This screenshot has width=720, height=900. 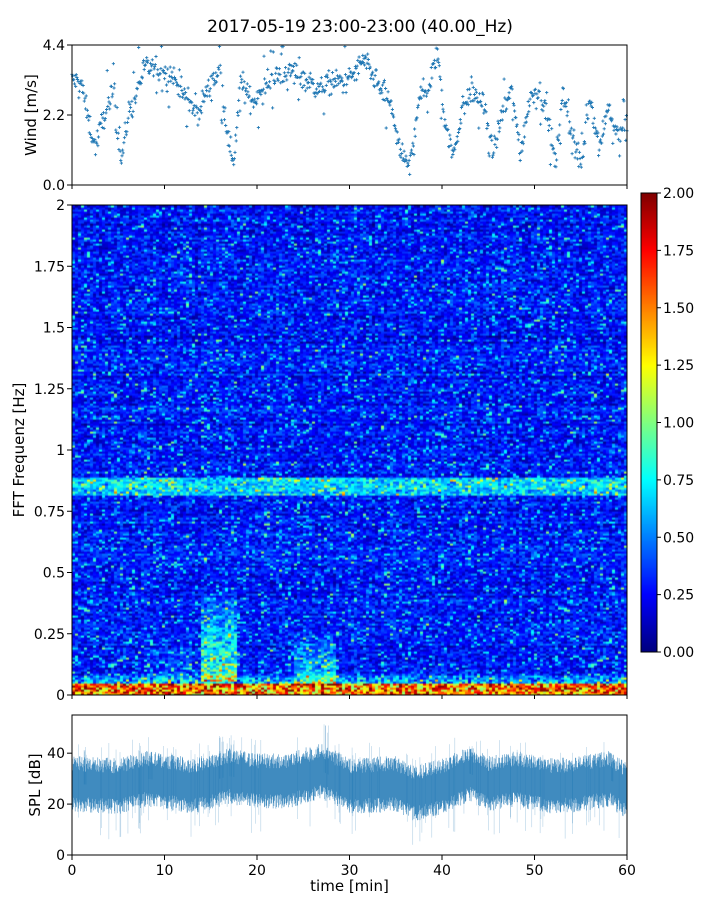 I want to click on spectrogram-y-tick-label: 1.75, so click(x=49, y=267).